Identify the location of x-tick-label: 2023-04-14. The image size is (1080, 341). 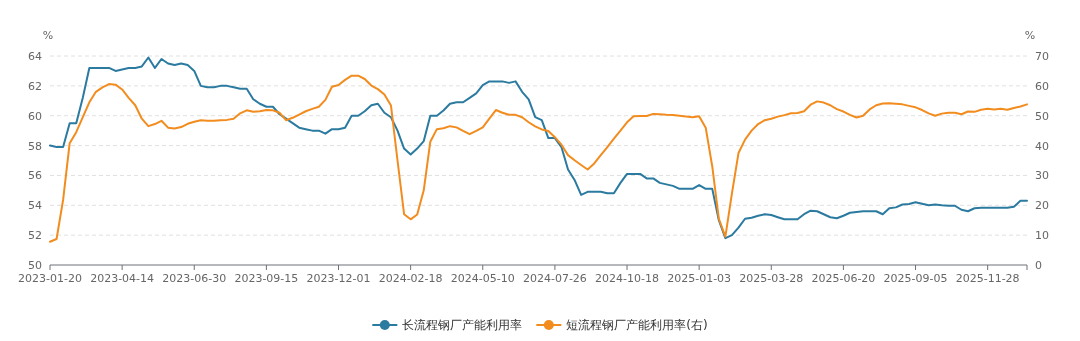
(122, 278).